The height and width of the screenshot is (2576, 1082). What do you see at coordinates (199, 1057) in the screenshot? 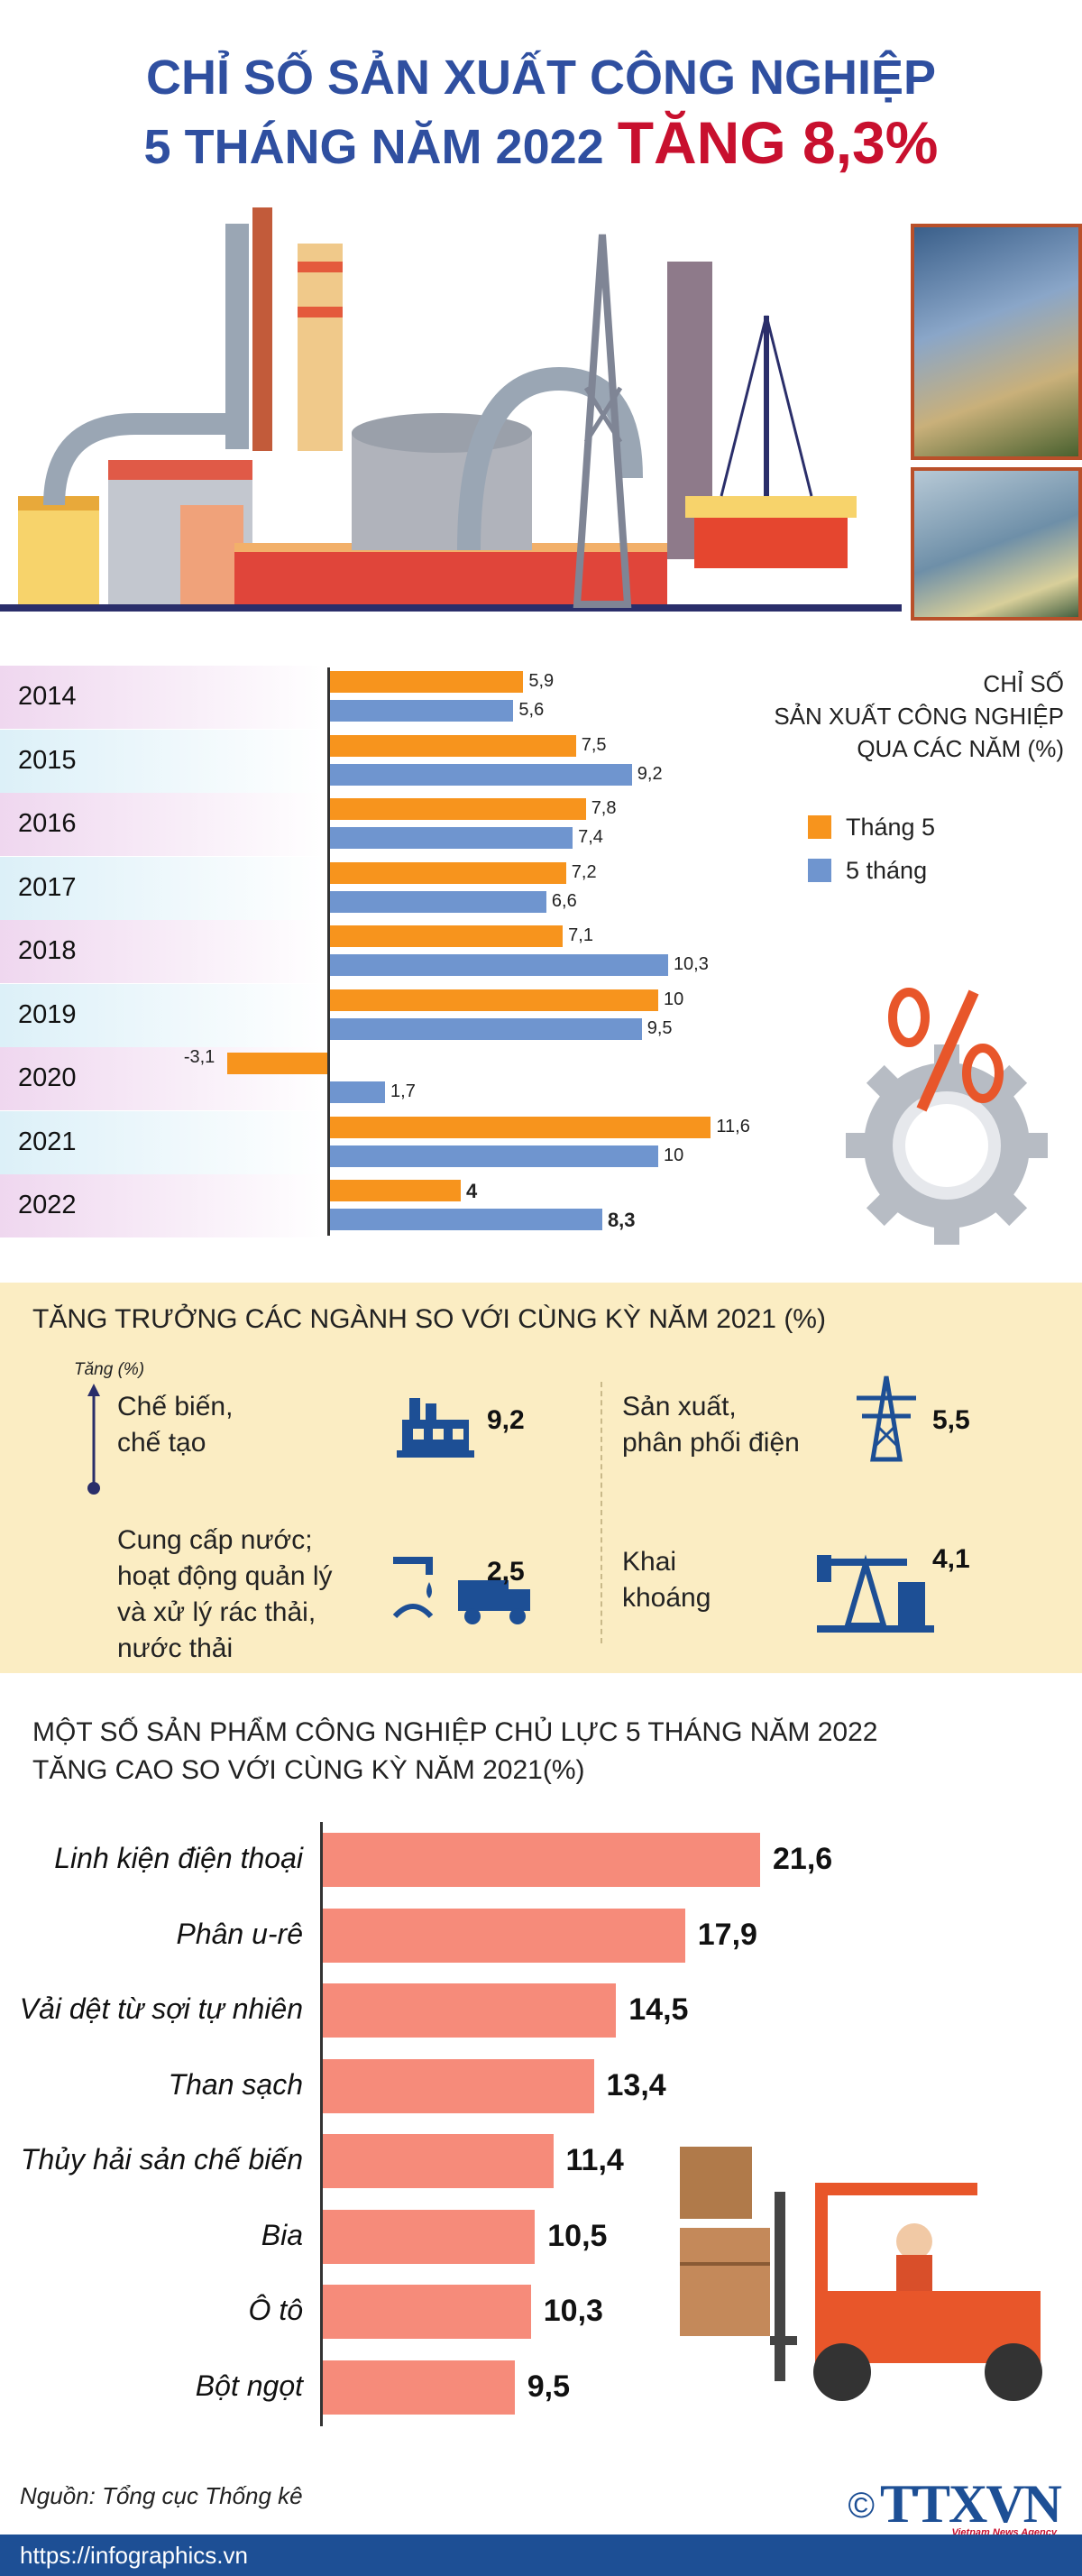
I see `bar-value-label: -3,1` at bounding box center [199, 1057].